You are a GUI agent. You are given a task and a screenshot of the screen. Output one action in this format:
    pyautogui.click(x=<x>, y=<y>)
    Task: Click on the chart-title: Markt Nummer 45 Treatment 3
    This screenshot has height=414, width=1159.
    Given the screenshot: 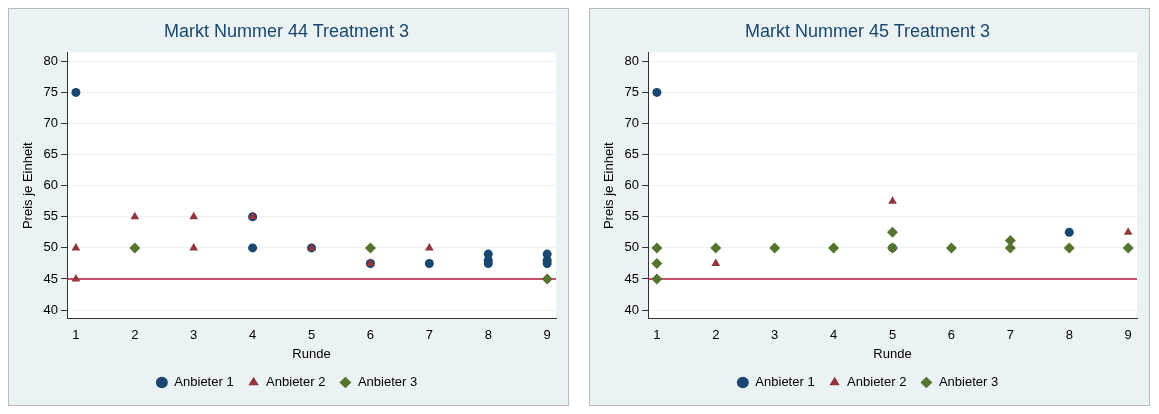 What is the action you would take?
    pyautogui.click(x=867, y=30)
    